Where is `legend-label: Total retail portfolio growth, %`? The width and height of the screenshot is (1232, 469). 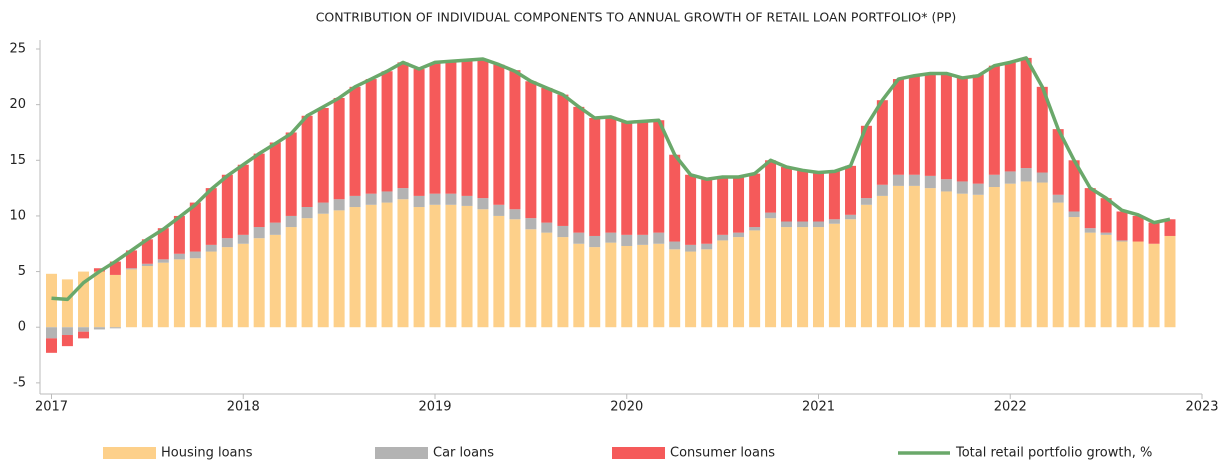 legend-label: Total retail portfolio growth, % is located at coordinates (1053, 453).